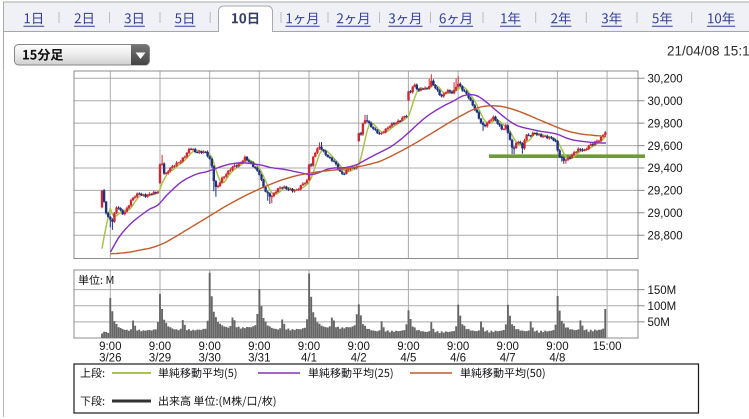  I want to click on svg-text: 150M, so click(662, 291).